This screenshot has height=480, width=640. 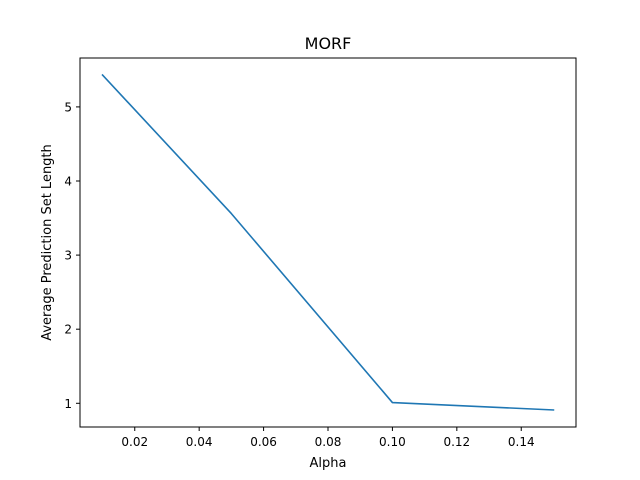 What do you see at coordinates (521, 442) in the screenshot?
I see `x-tick-label: 0.14` at bounding box center [521, 442].